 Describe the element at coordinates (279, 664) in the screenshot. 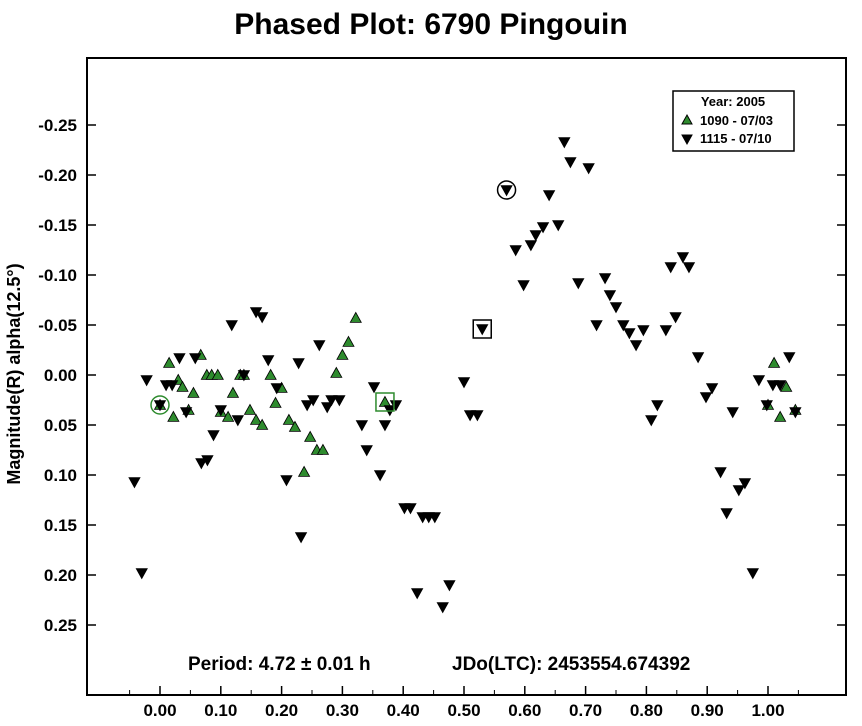

I see `period-label: Period: 4.72 ± 0.01 h` at that location.